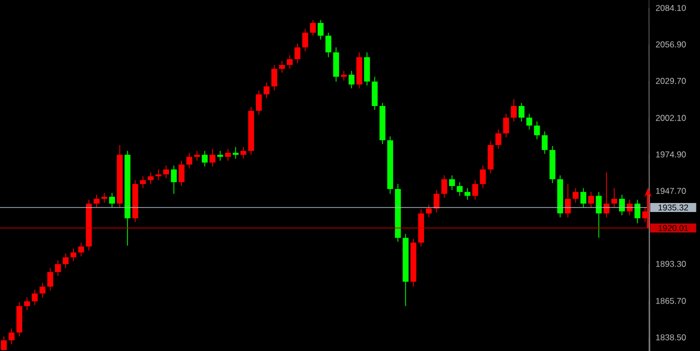 This screenshot has height=351, width=700. Describe the element at coordinates (671, 154) in the screenshot. I see `y-tick-label: 1974.90` at that location.